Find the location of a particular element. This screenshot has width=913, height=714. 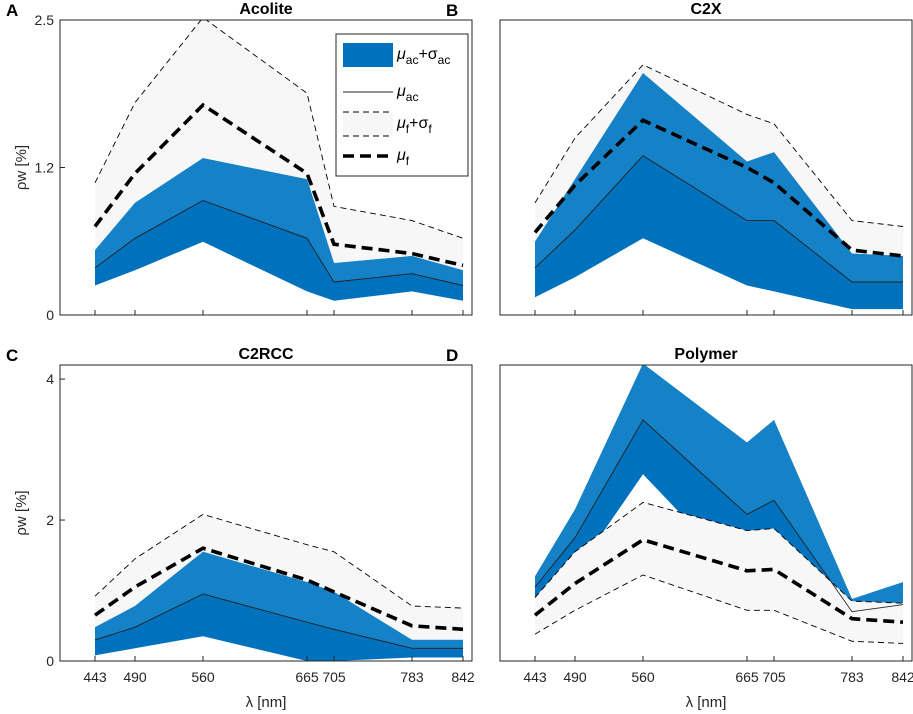

legend-sub2: f is located at coordinates (430, 129).